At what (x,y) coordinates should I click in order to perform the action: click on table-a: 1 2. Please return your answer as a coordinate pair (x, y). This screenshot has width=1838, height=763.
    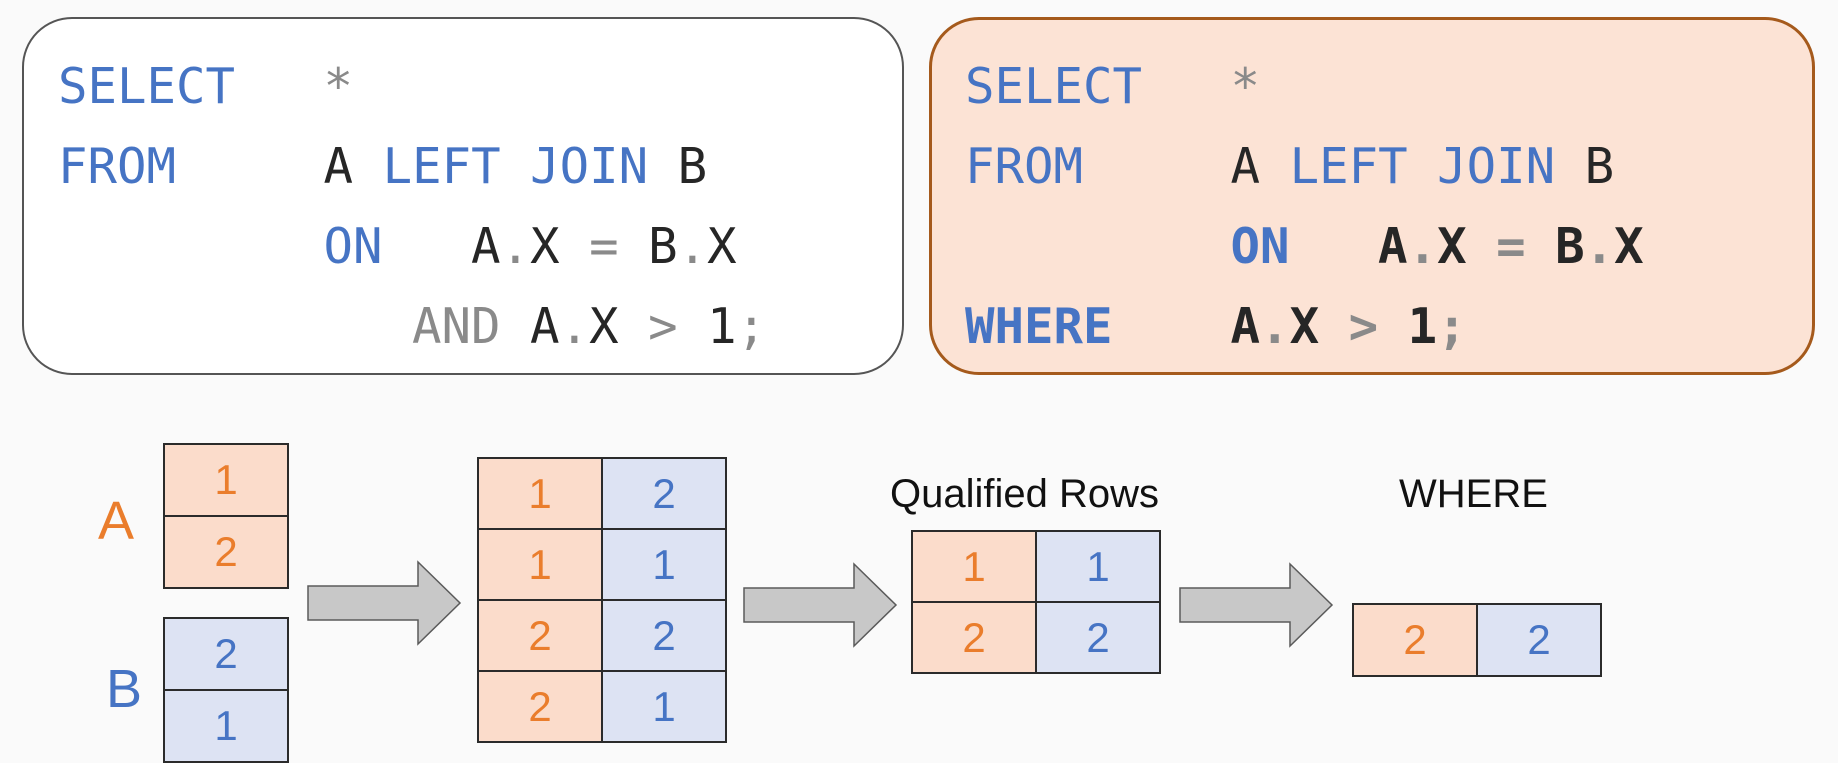
    Looking at the image, I should click on (226, 516).